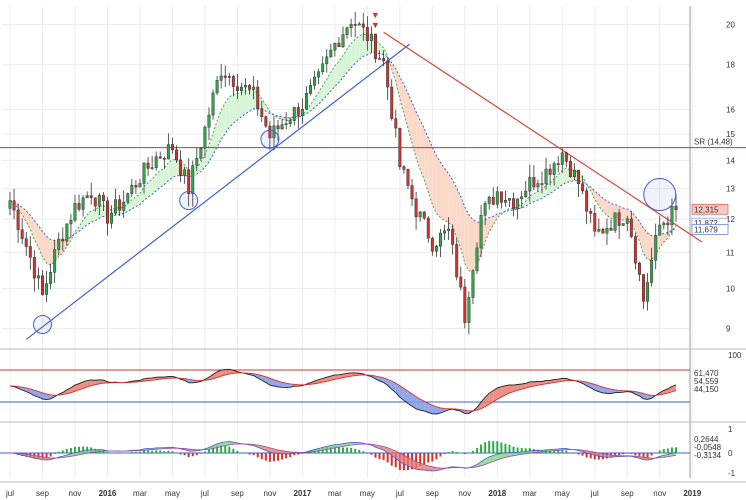 Image resolution: width=746 pixels, height=500 pixels. Describe the element at coordinates (343, 456) in the screenshot. I see `macd-signal-line` at that location.